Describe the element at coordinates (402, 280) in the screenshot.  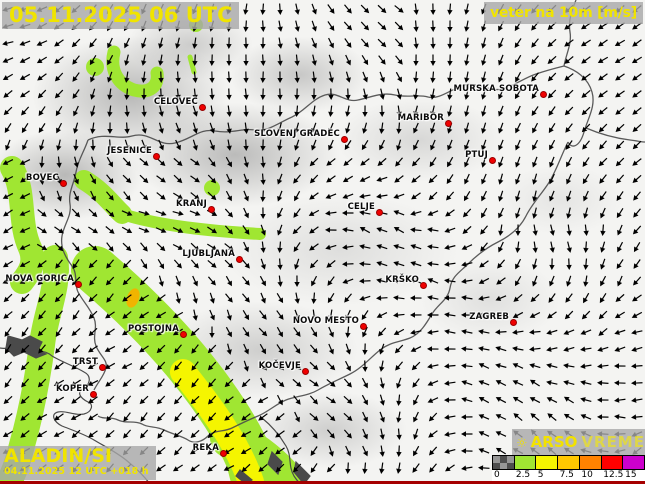
I see `city-label: KRŠKO` at that location.